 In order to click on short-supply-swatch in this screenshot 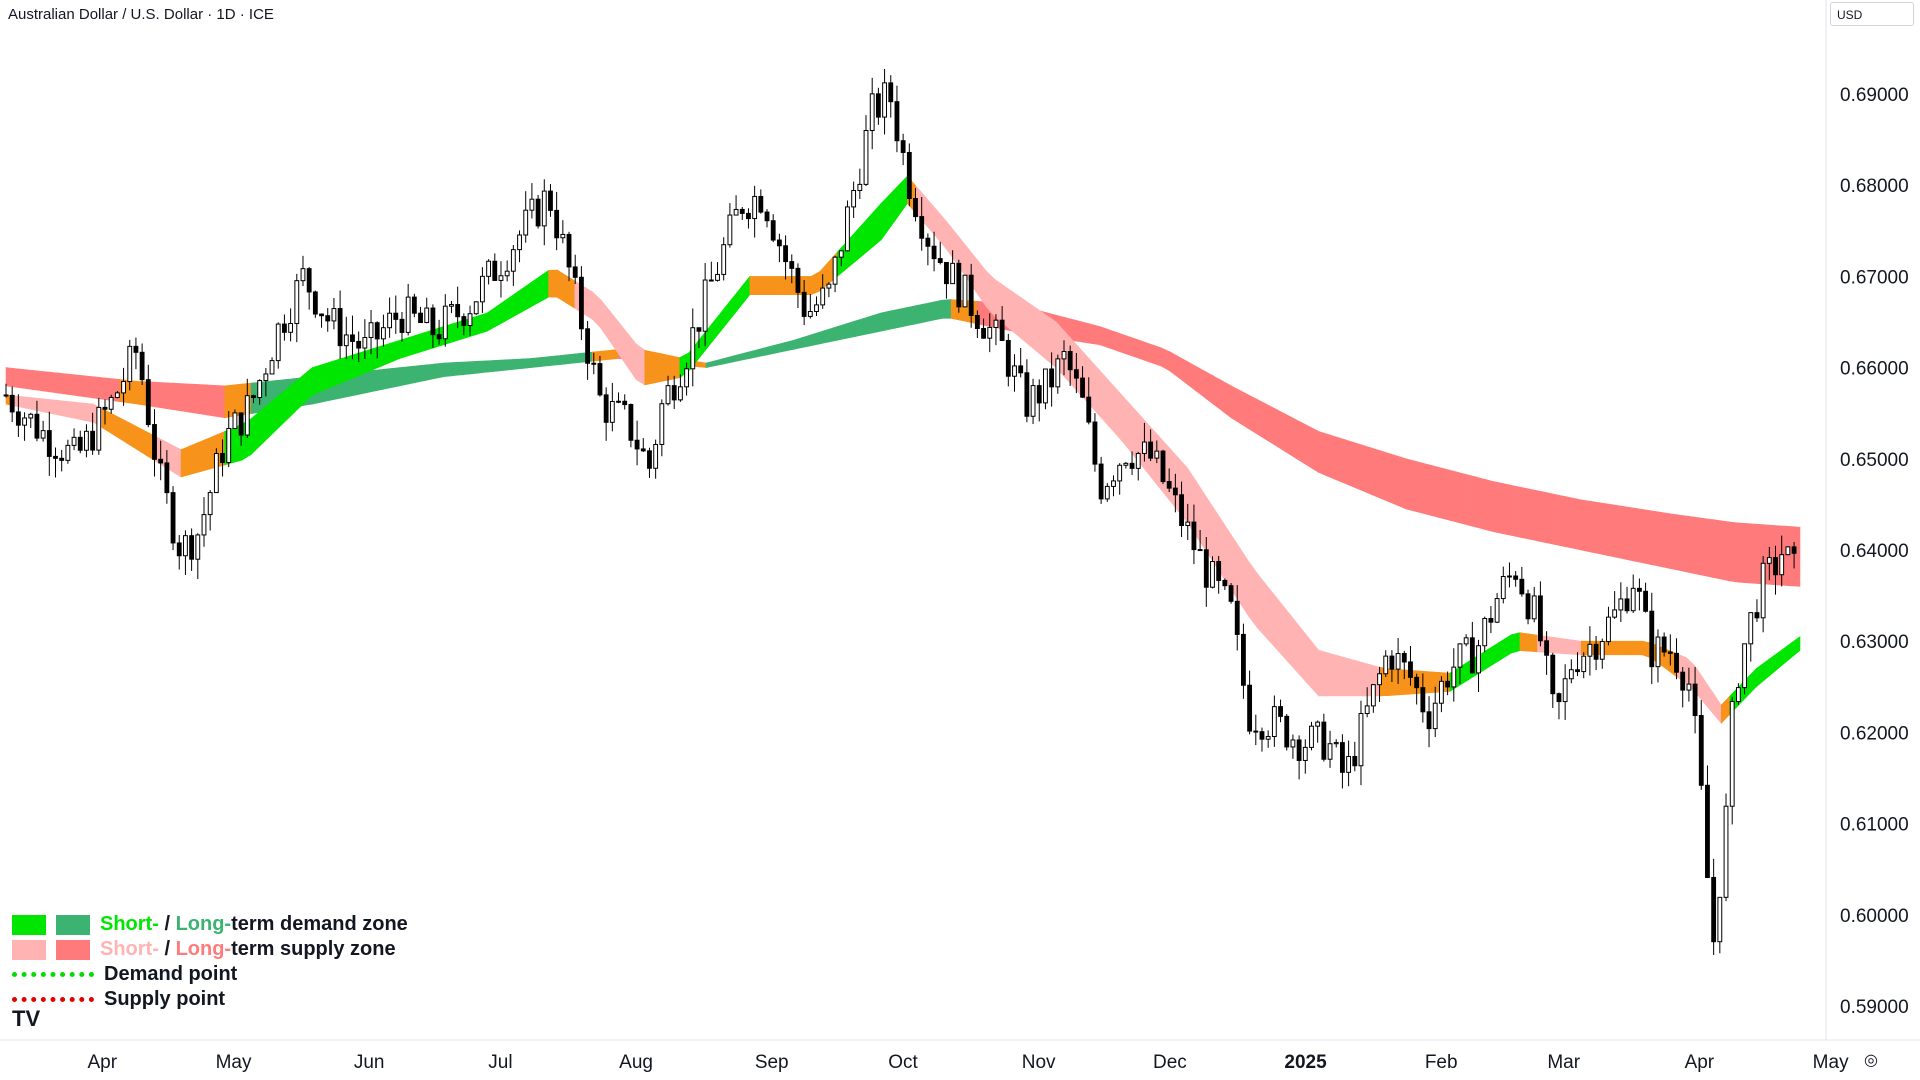, I will do `click(29, 949)`.